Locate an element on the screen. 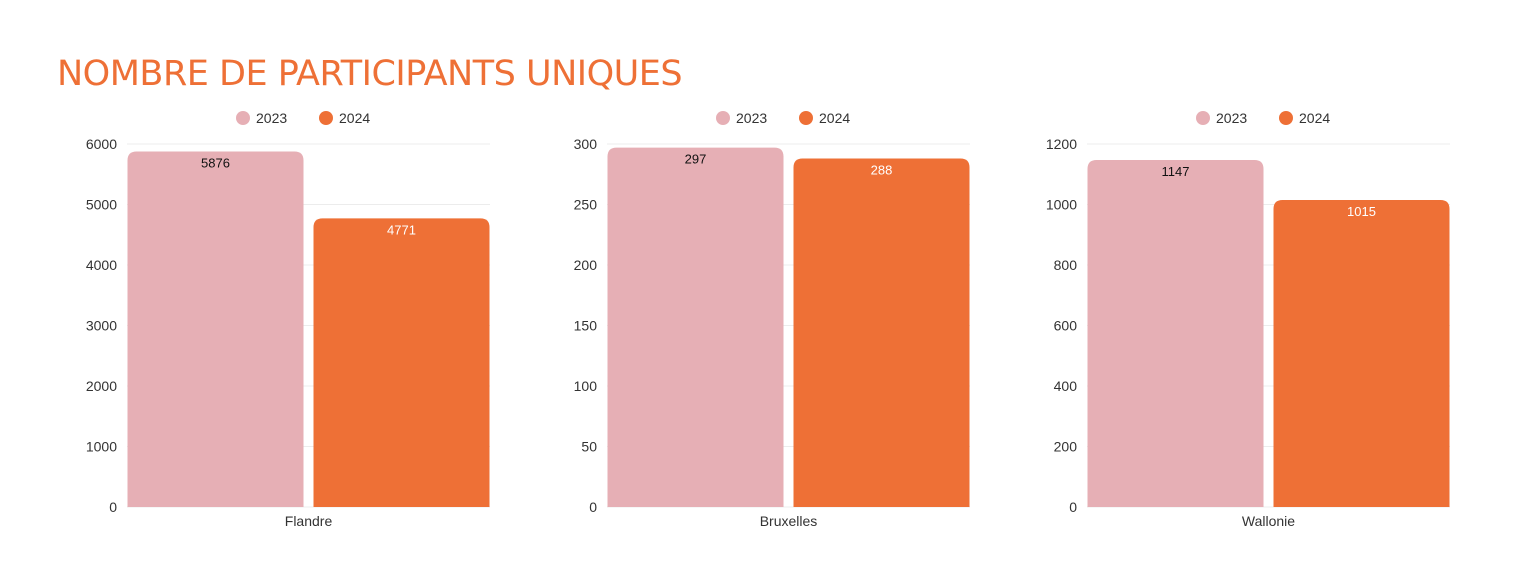  y-tick-label: 800 is located at coordinates (1066, 265).